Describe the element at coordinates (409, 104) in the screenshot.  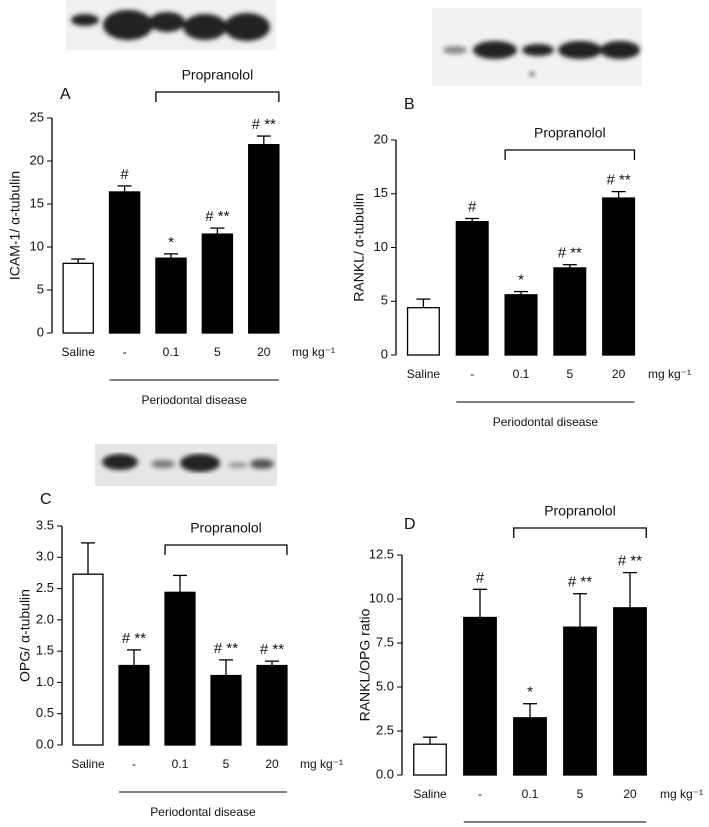
I see `panel-letter: B` at that location.